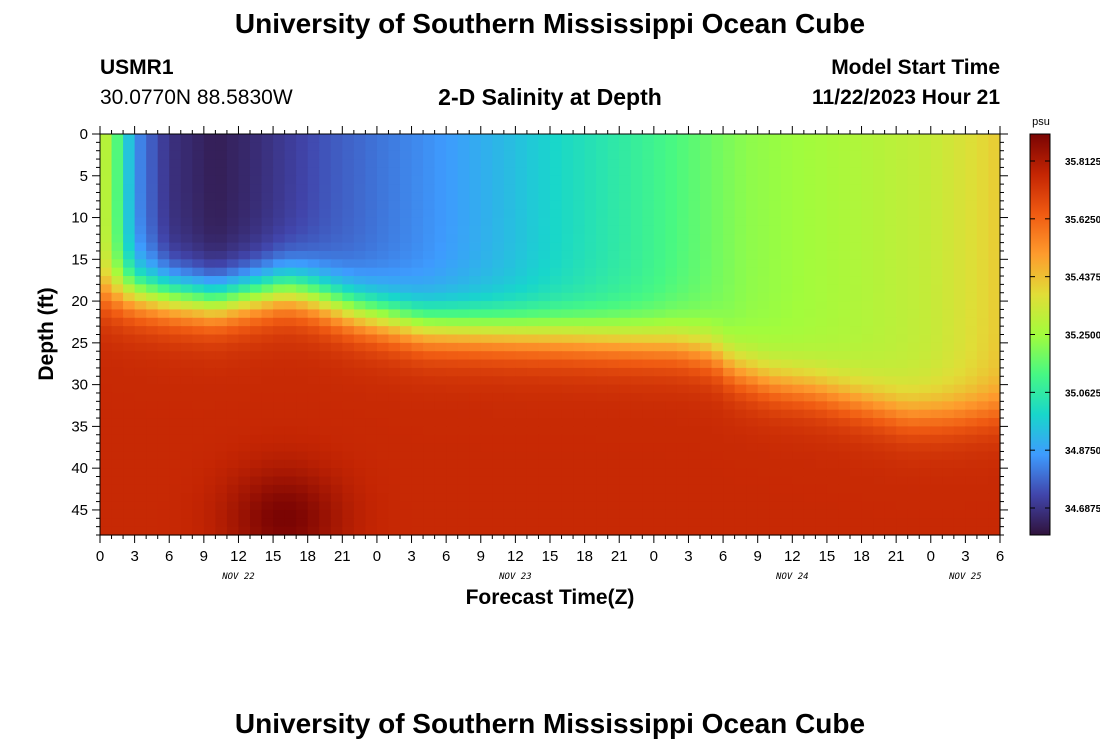 This screenshot has width=1100, height=750. Describe the element at coordinates (1082, 162) in the screenshot. I see `colorbar-tick-label: 35.8125` at that location.